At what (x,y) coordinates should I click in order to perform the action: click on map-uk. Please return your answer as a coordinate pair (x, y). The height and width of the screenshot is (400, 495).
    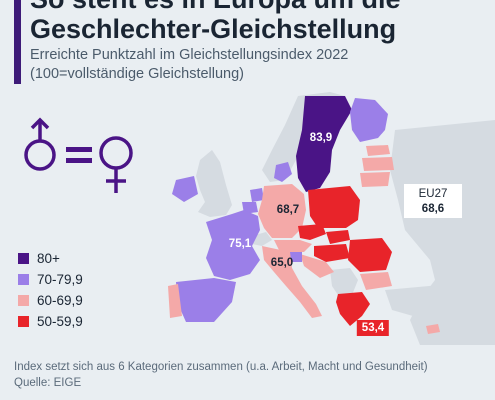
    Looking at the image, I should click on (214, 183).